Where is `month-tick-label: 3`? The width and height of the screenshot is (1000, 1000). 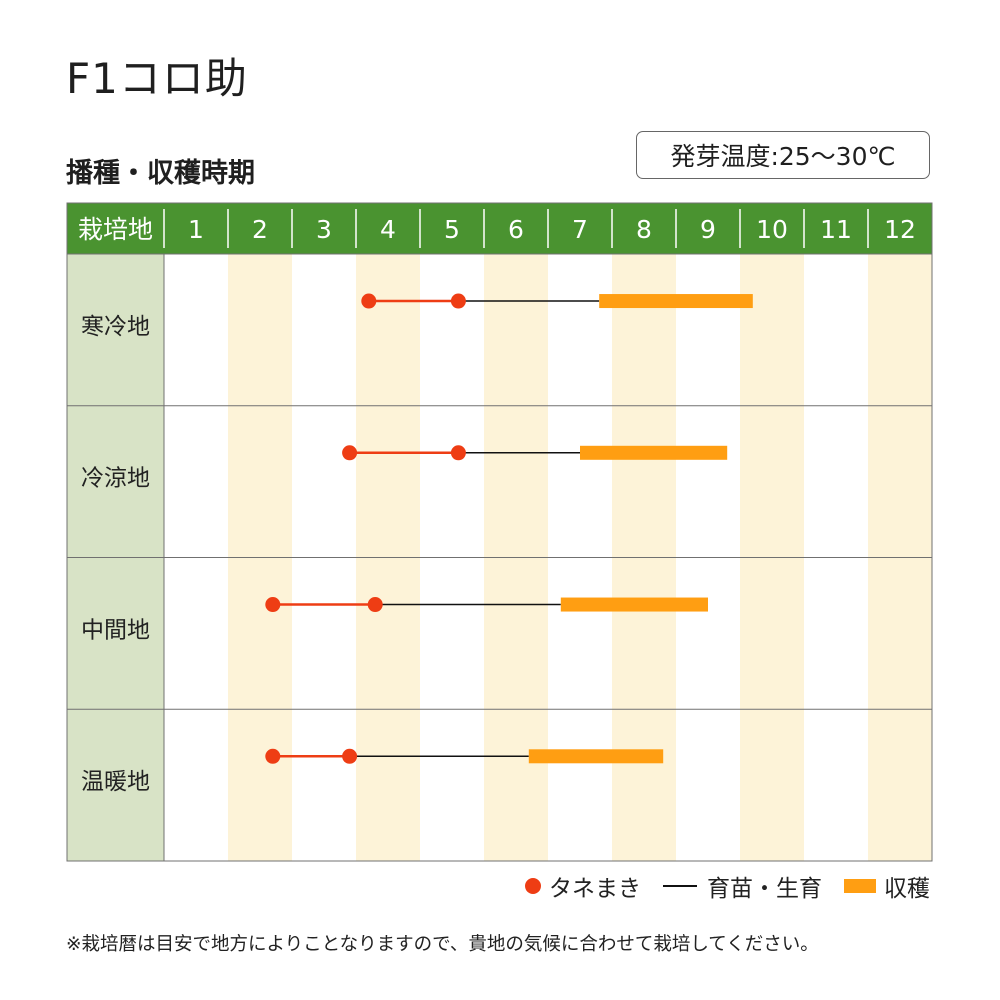
month-tick-label: 3 is located at coordinates (324, 229).